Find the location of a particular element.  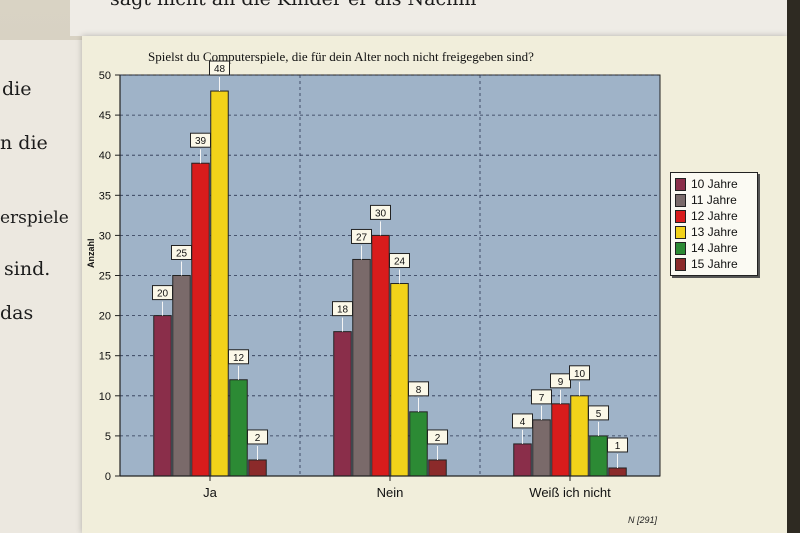

sample-size-note: N [291] is located at coordinates (643, 520).